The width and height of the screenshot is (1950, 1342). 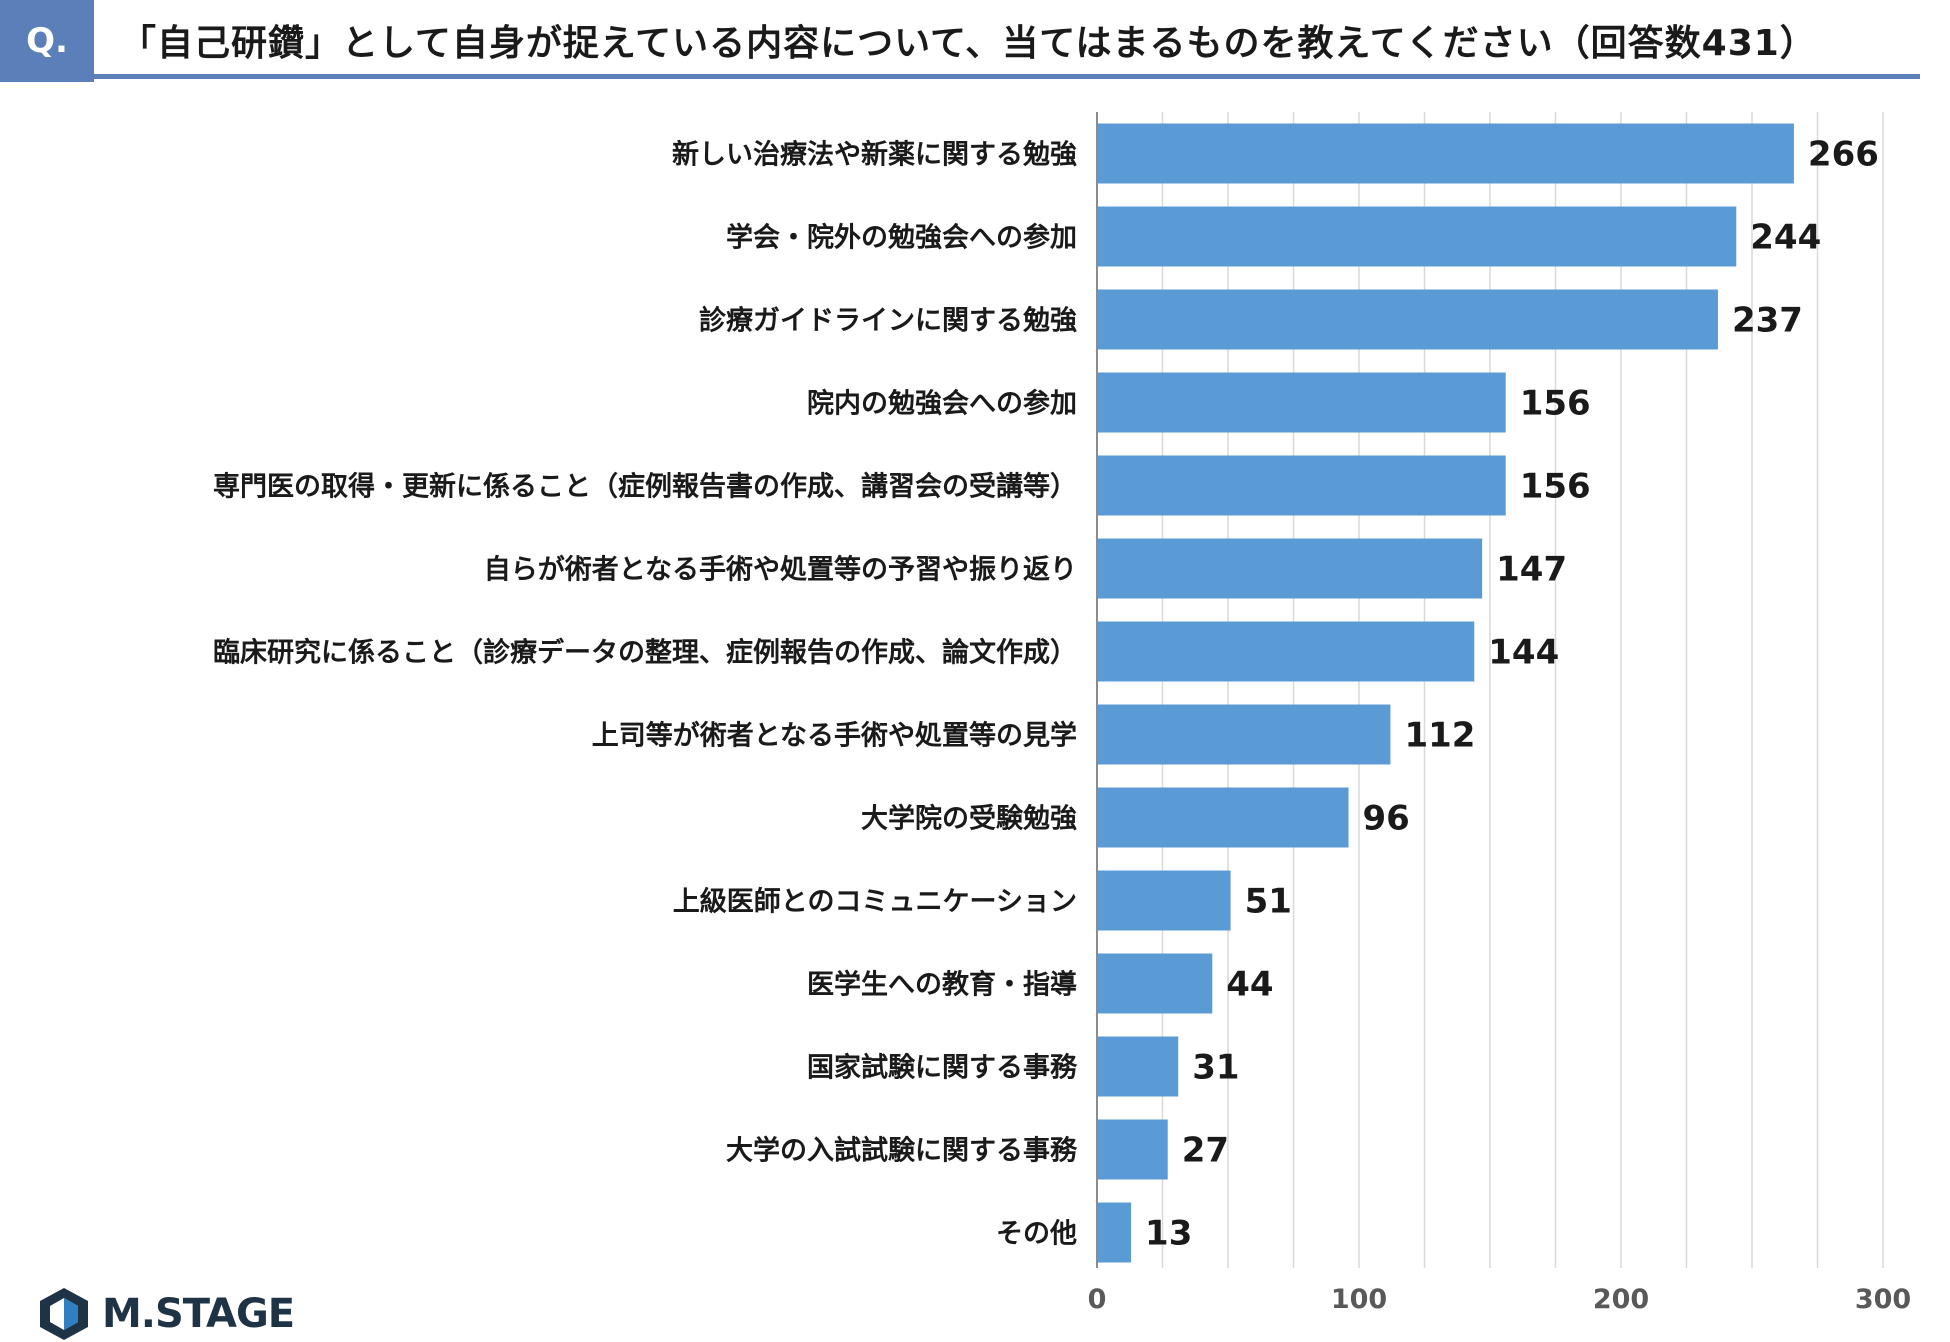 I want to click on data-label: 44, so click(x=1249, y=985).